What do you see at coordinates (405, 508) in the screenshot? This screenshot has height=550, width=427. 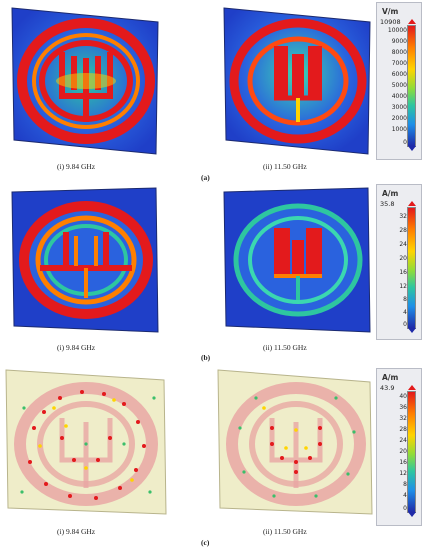 I see `colorbar-c-tick: 0` at bounding box center [405, 508].